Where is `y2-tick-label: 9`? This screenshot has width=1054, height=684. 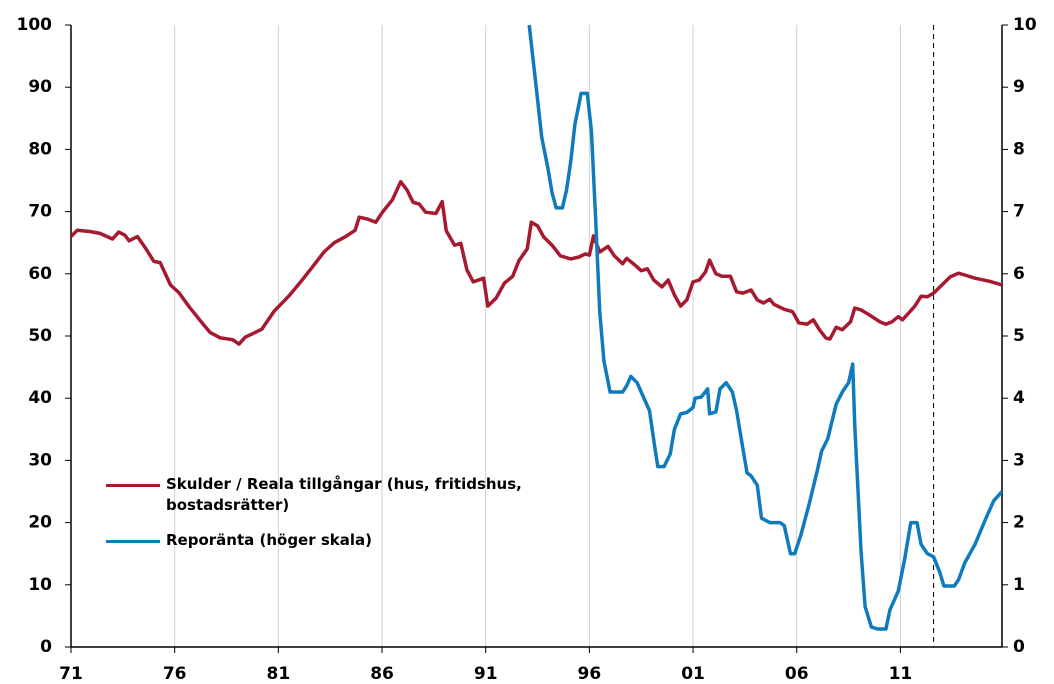
y2-tick-label: 9 is located at coordinates (1019, 87).